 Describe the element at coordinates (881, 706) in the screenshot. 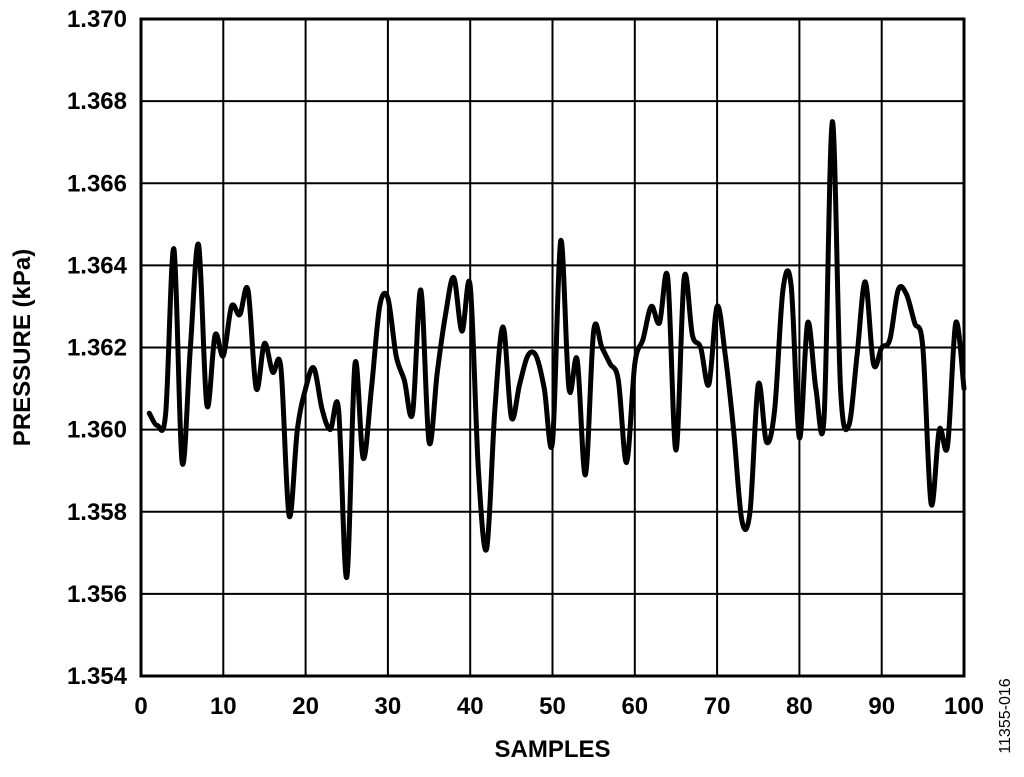

I see `x-tick-label: 90` at that location.